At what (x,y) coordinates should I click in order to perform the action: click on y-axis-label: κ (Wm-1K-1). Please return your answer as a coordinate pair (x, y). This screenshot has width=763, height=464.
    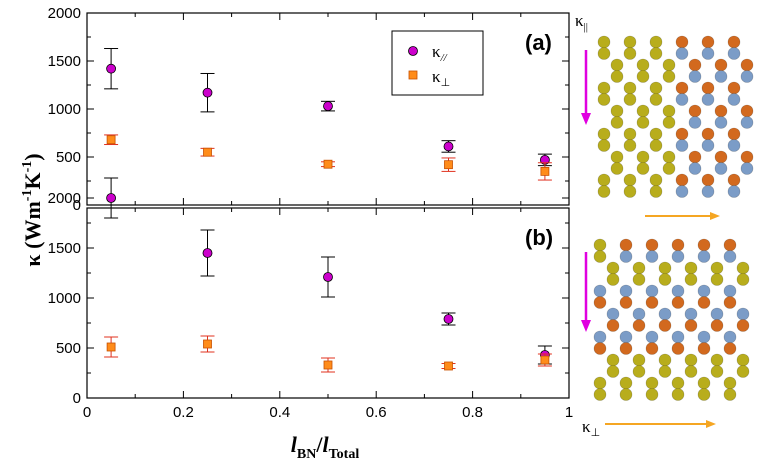
    Looking at the image, I should click on (32, 209).